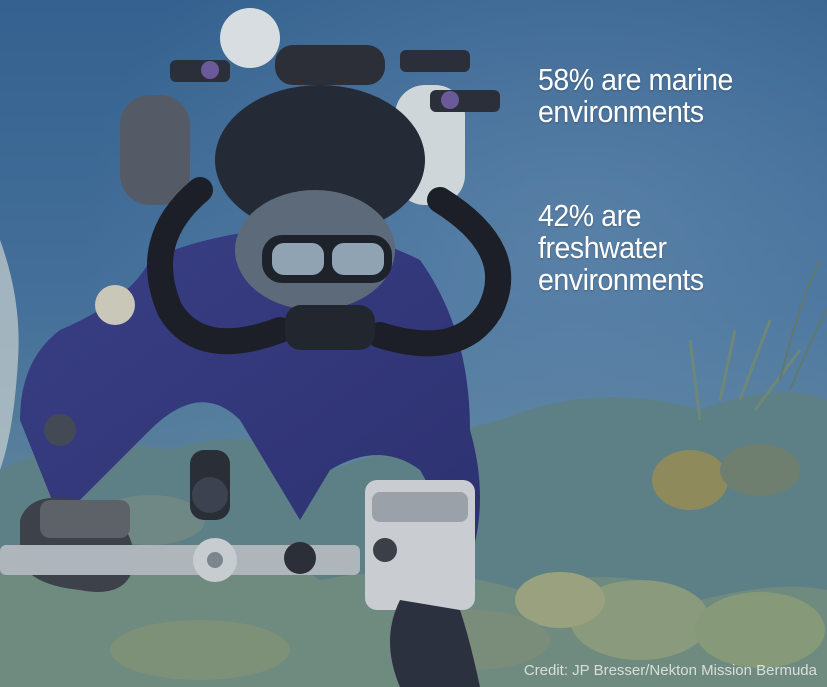 The height and width of the screenshot is (687, 827). What do you see at coordinates (635, 79) in the screenshot?
I see `stat-line: 58% are marine` at bounding box center [635, 79].